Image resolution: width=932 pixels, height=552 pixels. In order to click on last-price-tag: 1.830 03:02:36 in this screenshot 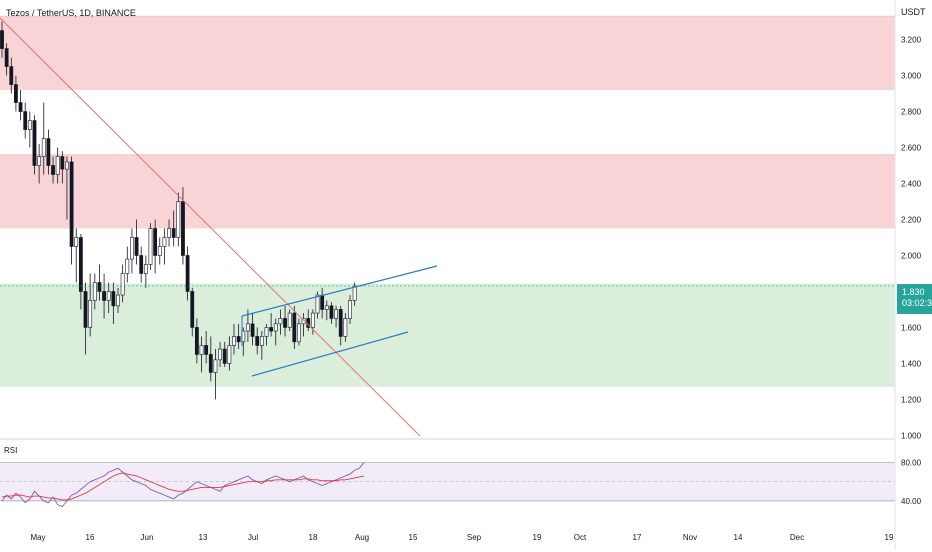, I will do `click(914, 299)`.